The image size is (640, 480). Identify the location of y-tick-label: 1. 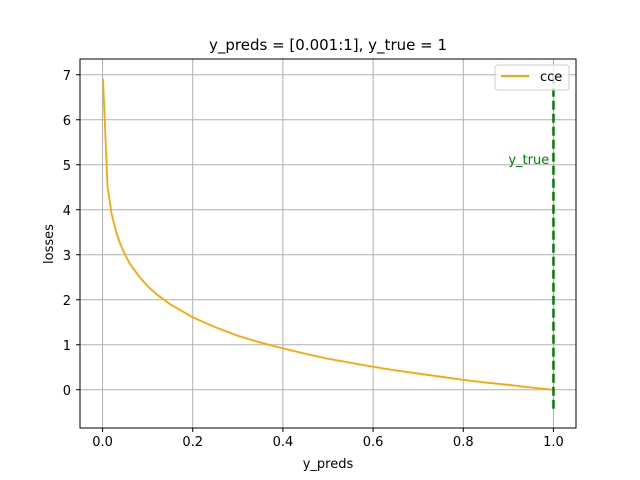
(67, 346).